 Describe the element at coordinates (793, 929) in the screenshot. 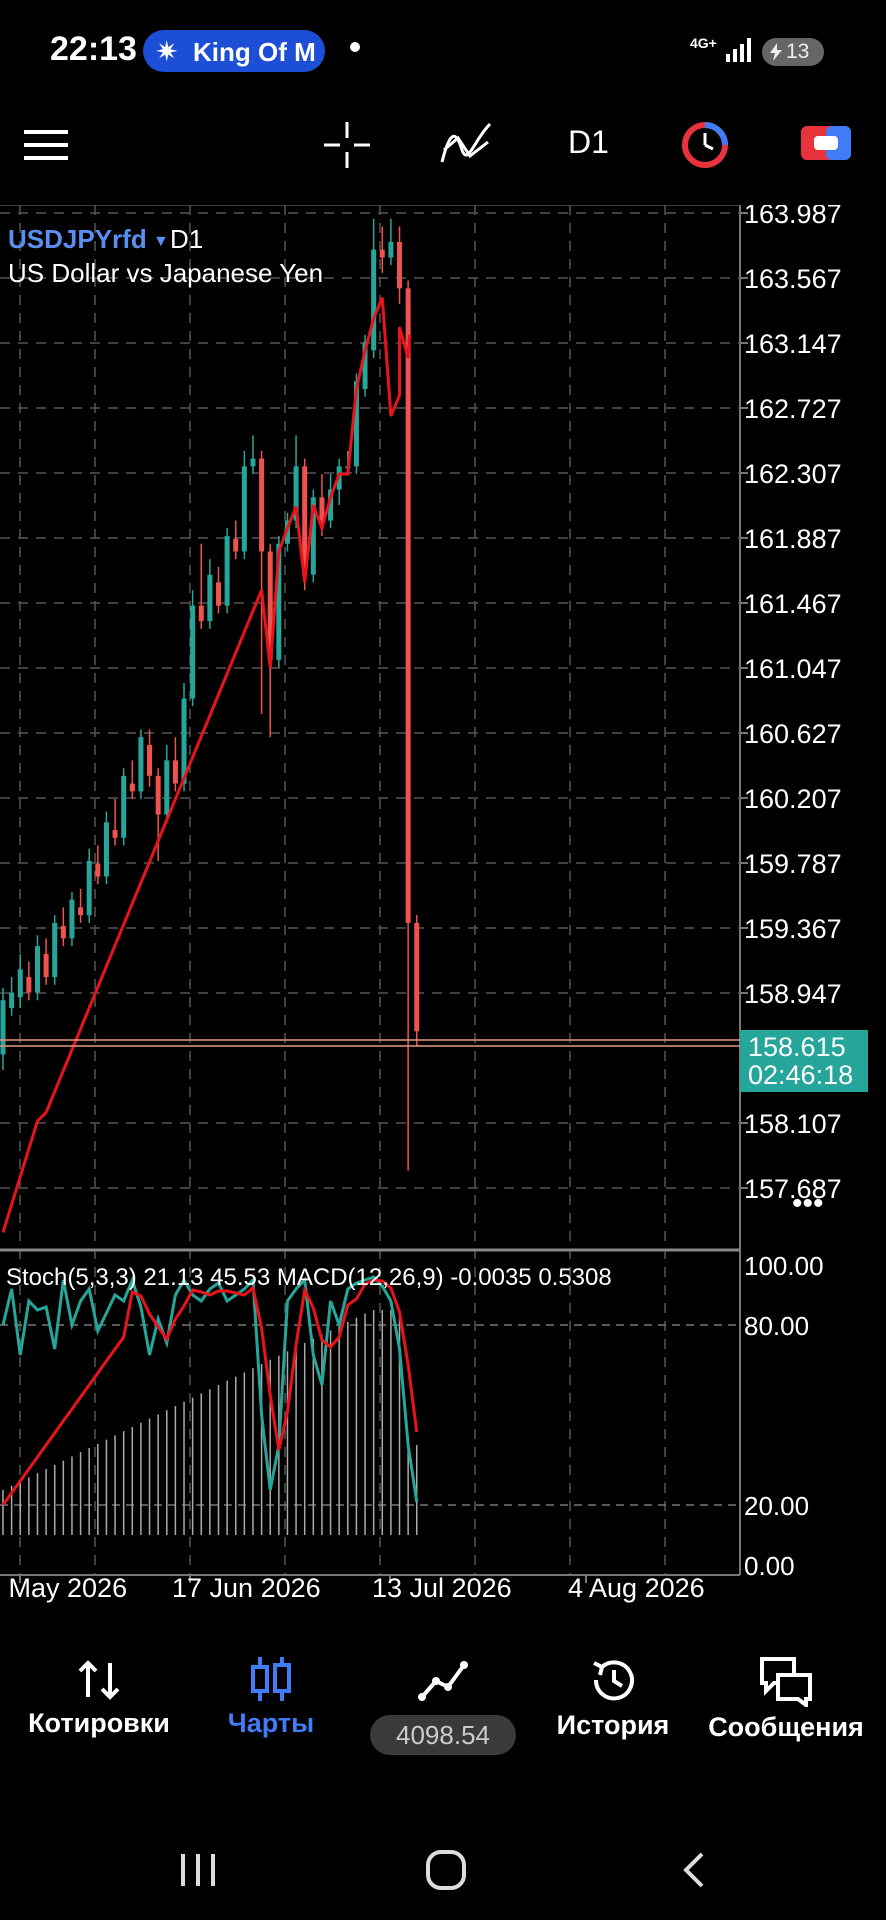

I see `price-label: 159.367` at that location.